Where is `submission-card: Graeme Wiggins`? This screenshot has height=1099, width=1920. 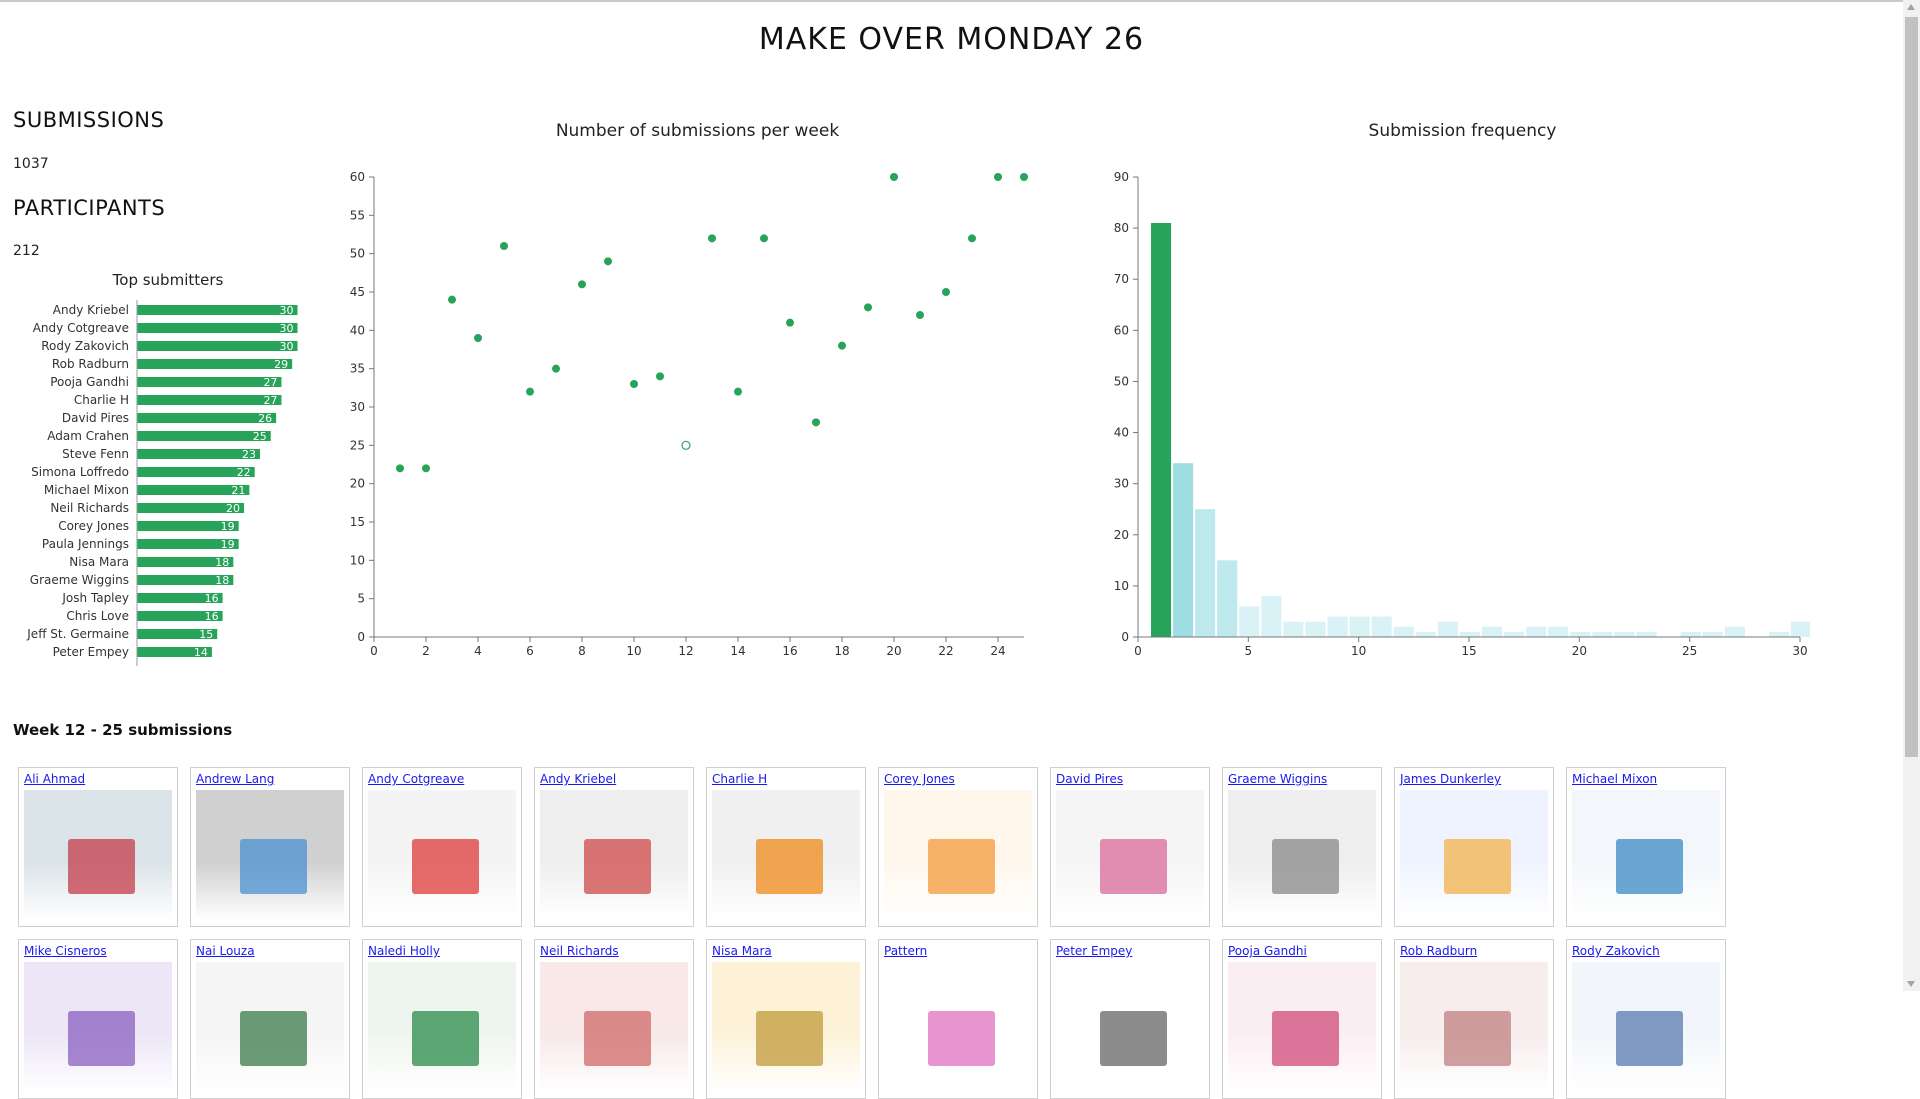 submission-card: Graeme Wiggins is located at coordinates (1302, 847).